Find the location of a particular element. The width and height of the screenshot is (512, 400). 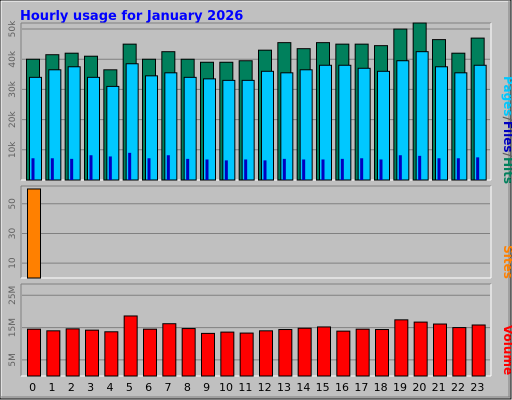

hour-tick-label: 9 is located at coordinates (206, 387).